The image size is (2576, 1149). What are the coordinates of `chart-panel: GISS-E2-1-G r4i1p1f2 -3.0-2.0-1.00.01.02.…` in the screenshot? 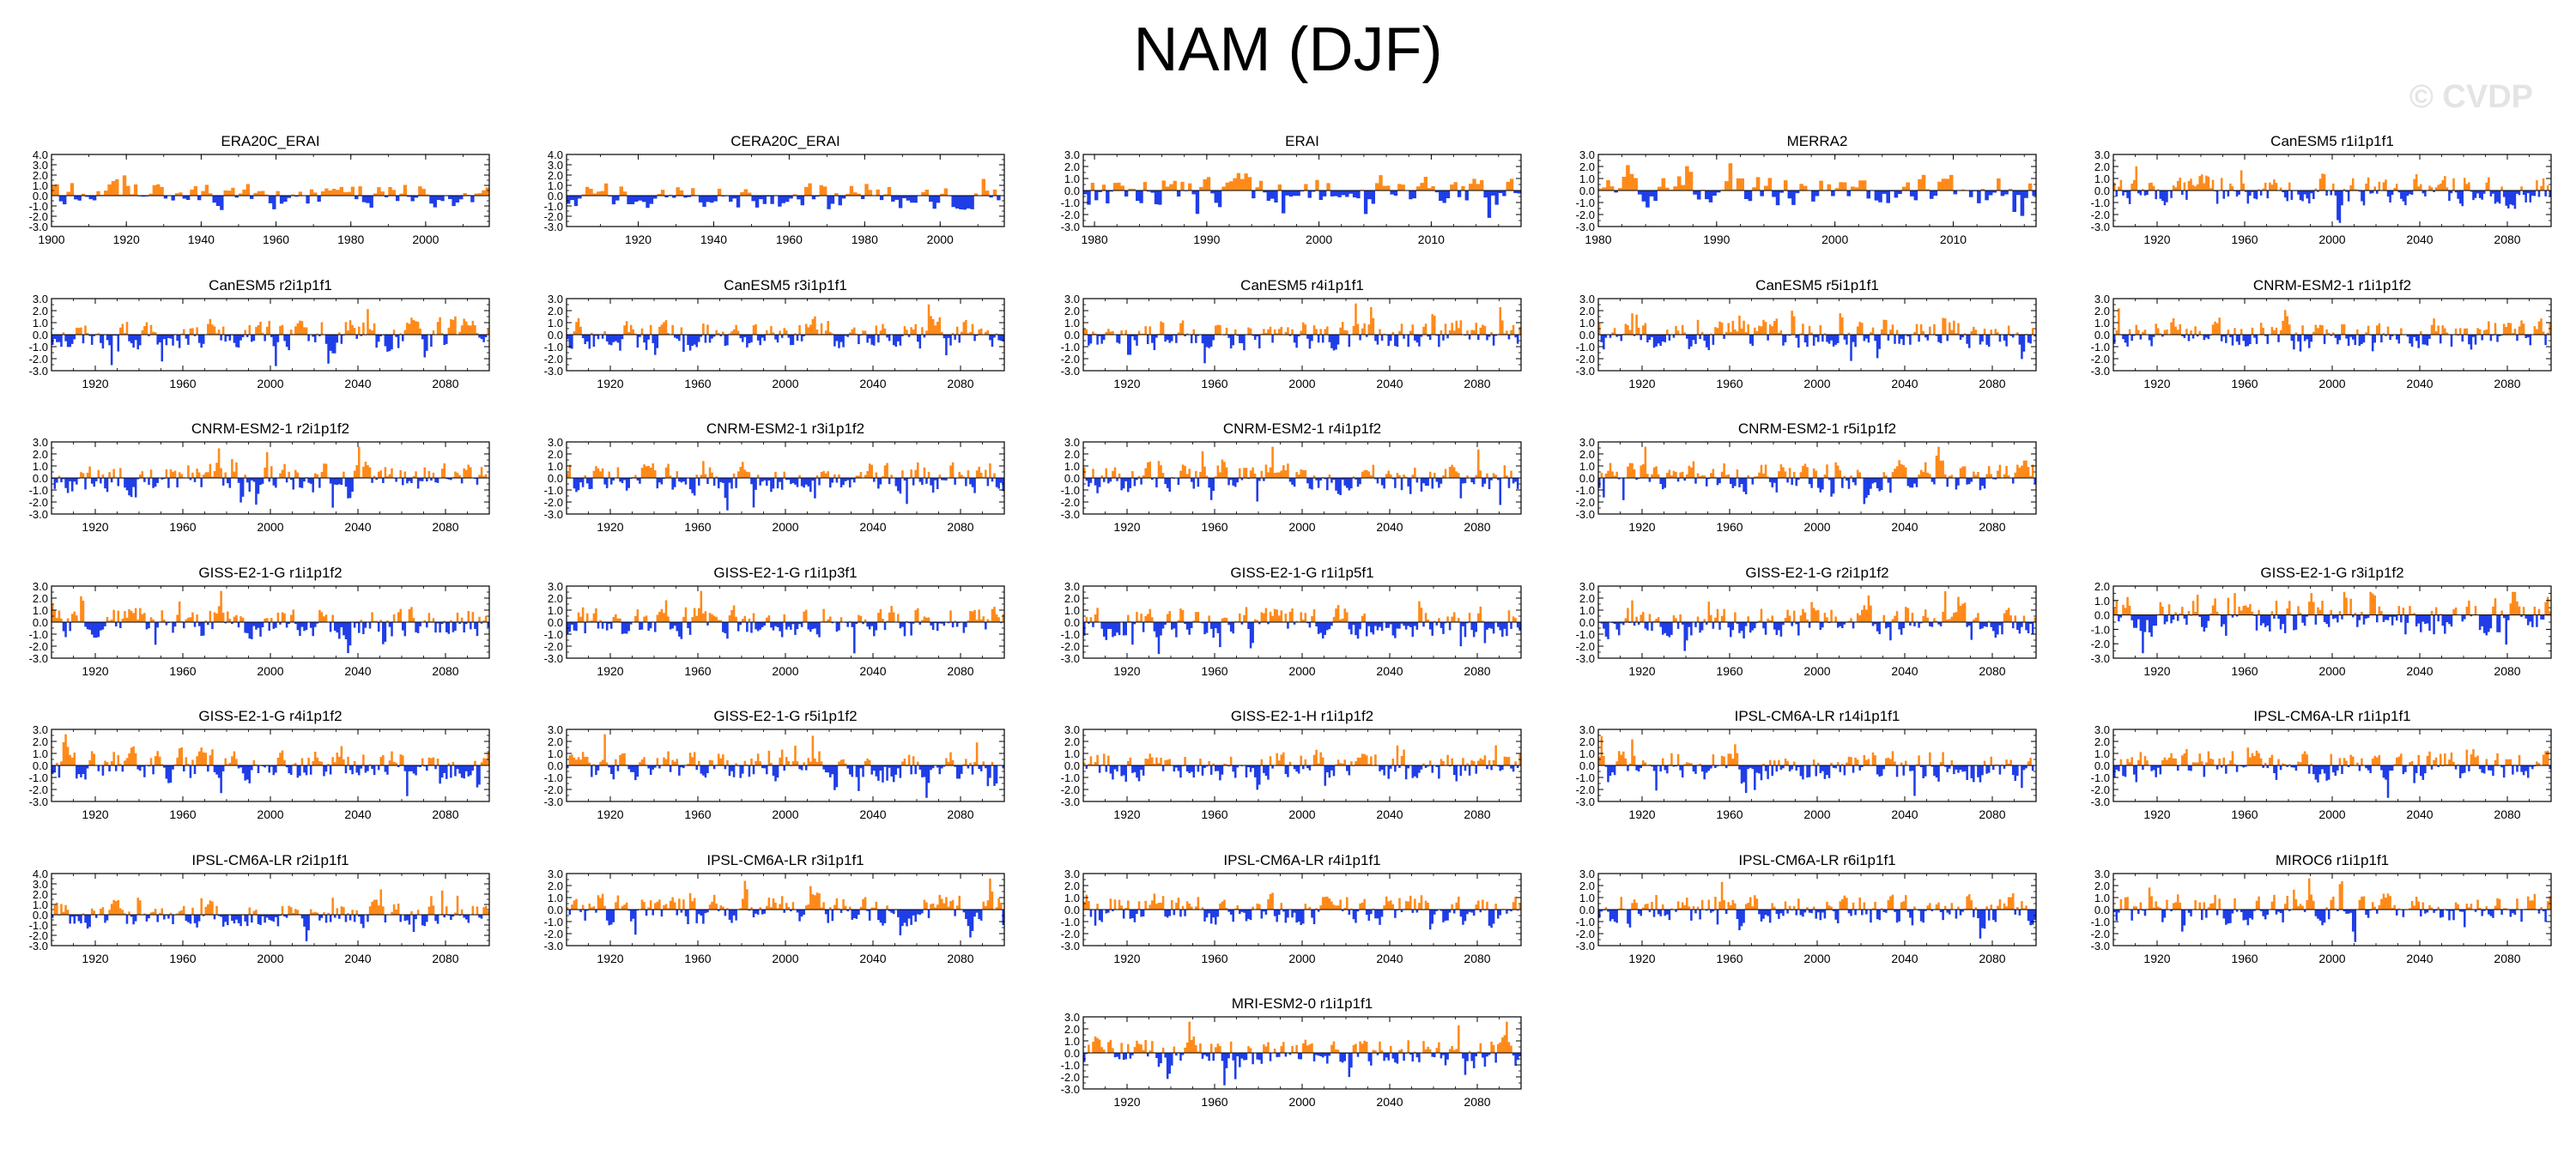 It's located at (259, 765).